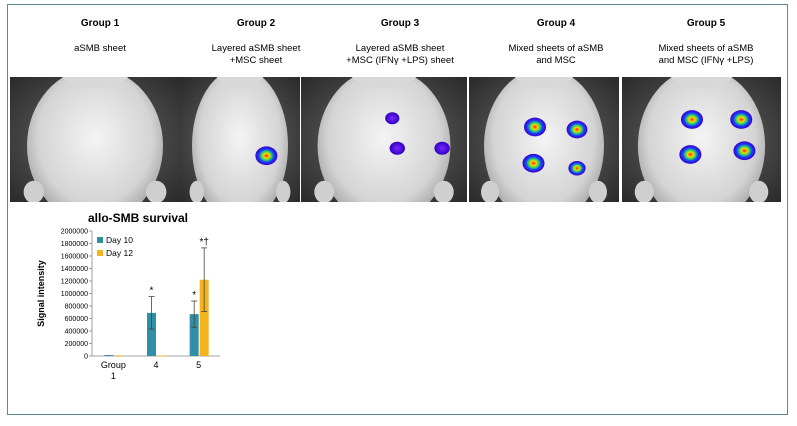  Describe the element at coordinates (113, 376) in the screenshot. I see `x-tick-label: 1` at that location.